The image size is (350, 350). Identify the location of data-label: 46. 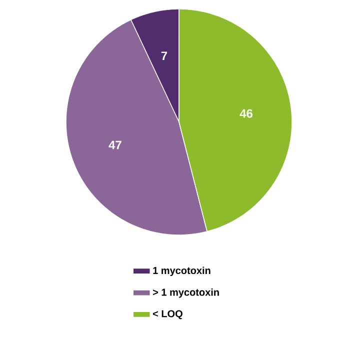
(246, 113).